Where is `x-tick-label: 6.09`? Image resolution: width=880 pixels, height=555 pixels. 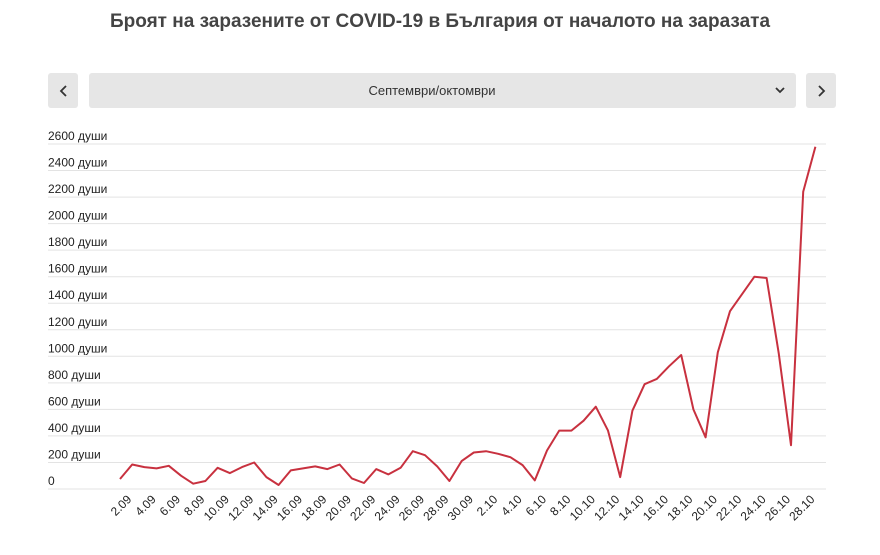 x-tick-label: 6.09 is located at coordinates (170, 505).